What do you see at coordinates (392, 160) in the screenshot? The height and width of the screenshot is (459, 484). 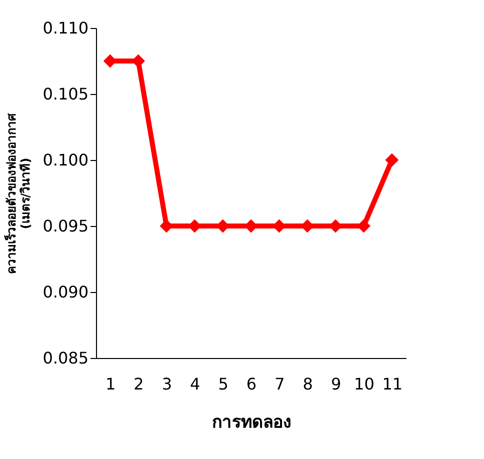 I see `point` at bounding box center [392, 160].